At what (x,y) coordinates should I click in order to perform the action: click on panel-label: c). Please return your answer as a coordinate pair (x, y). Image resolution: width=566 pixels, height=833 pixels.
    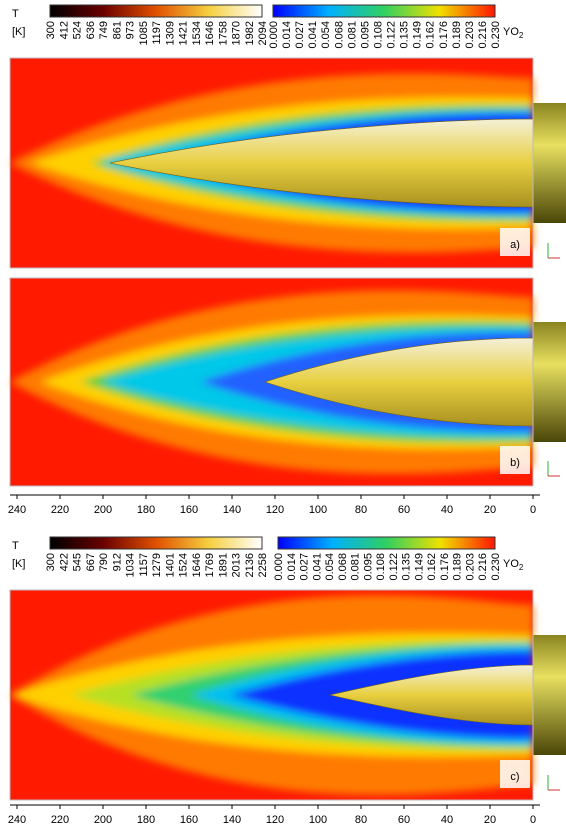
    Looking at the image, I should click on (514, 777).